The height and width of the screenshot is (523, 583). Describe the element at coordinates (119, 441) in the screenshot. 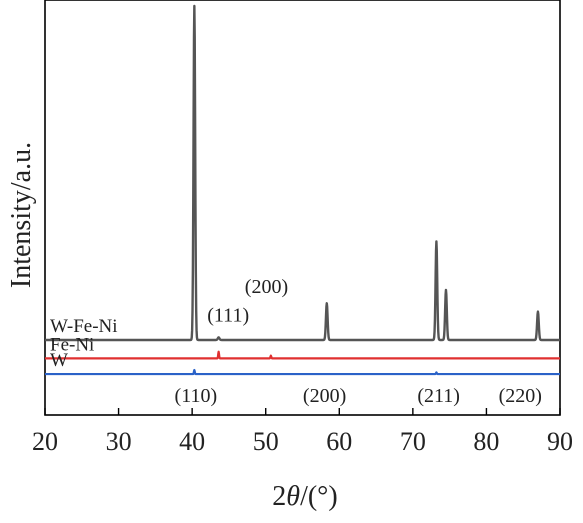

I see `x-tick-label: 30` at that location.